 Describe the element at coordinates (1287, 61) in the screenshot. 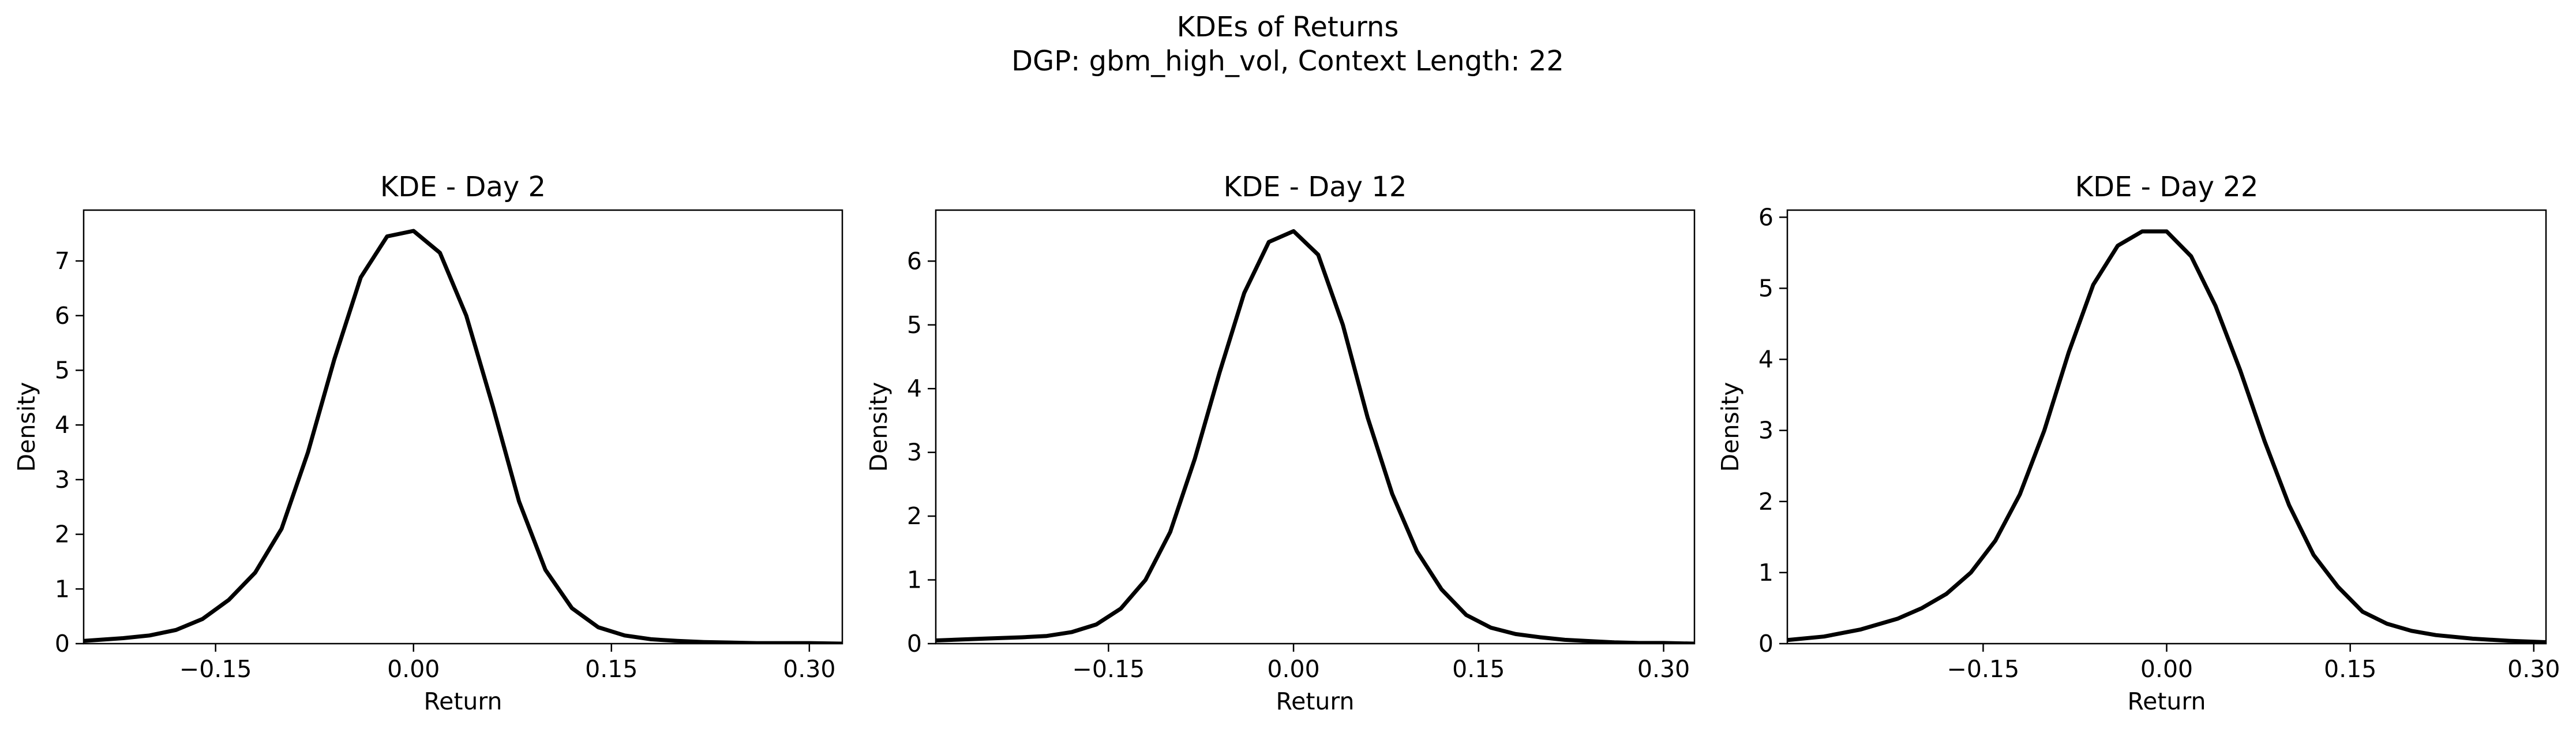

I see `figure-title-line2: DGP: gbm_high_vol, Context Length: 22` at that location.